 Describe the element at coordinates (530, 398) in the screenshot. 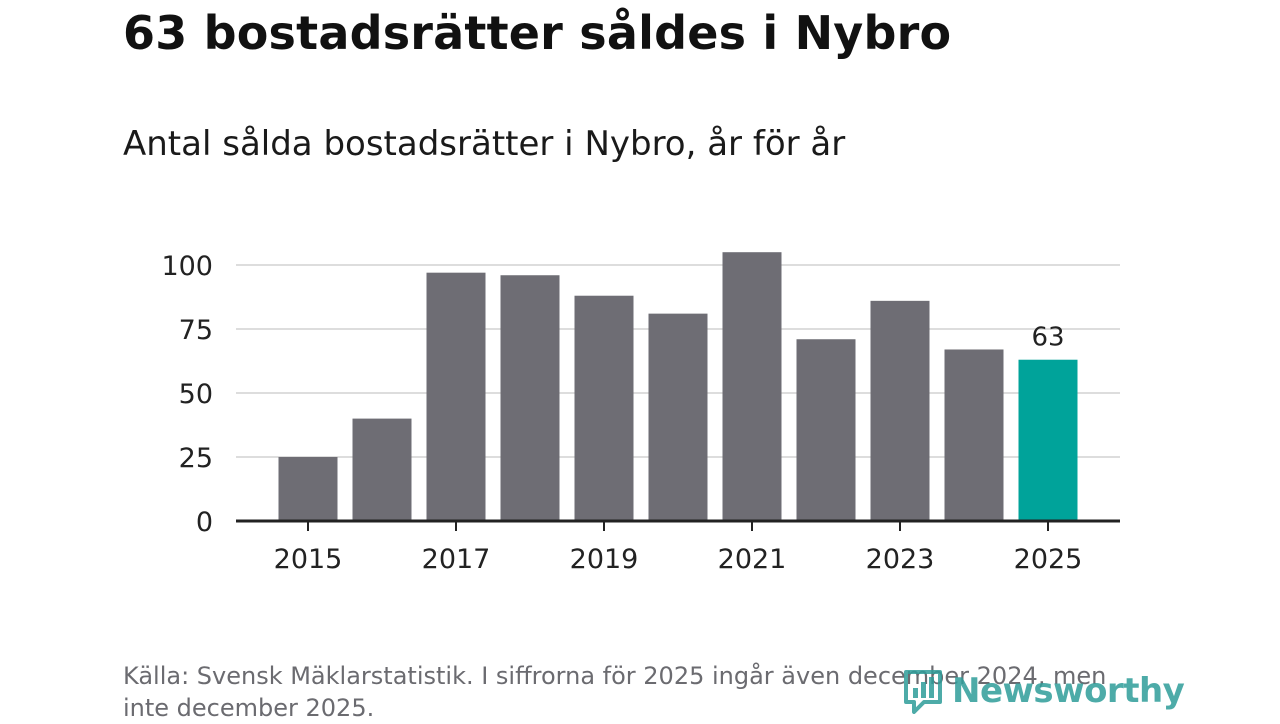

I see `bar-2018` at that location.